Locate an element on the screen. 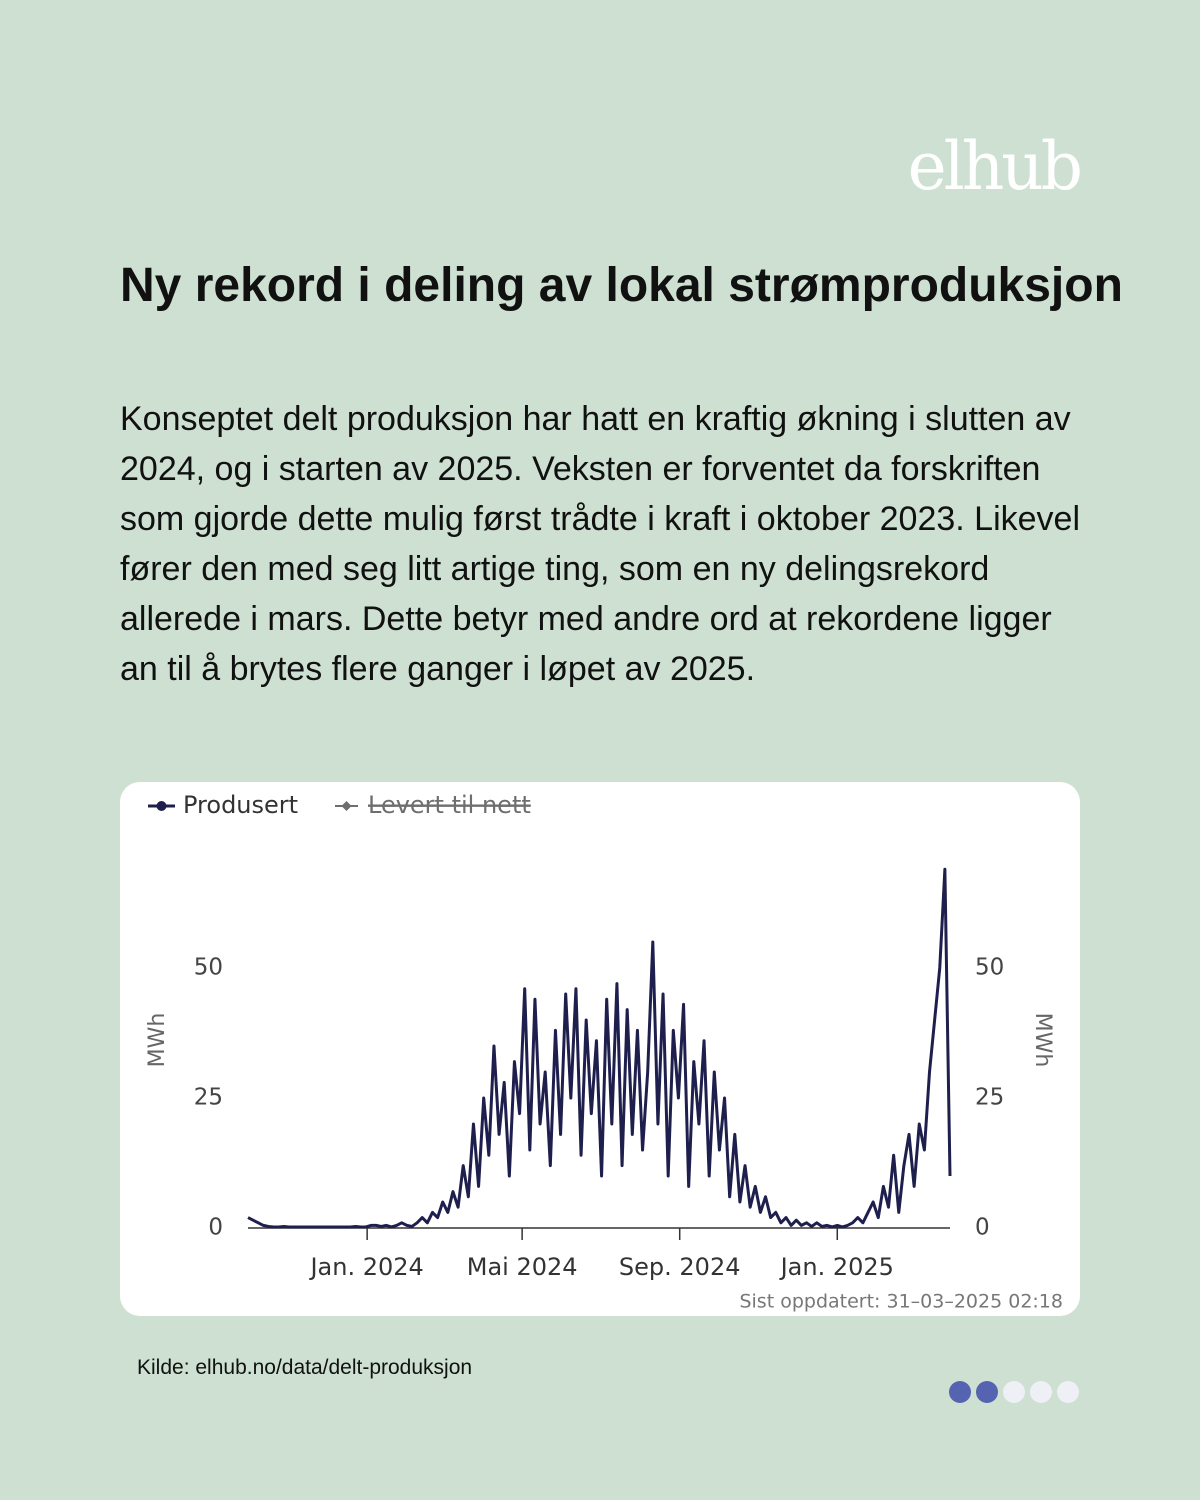 The height and width of the screenshot is (1500, 1200). x-tick-label: Jan. 2025 is located at coordinates (836, 1267).